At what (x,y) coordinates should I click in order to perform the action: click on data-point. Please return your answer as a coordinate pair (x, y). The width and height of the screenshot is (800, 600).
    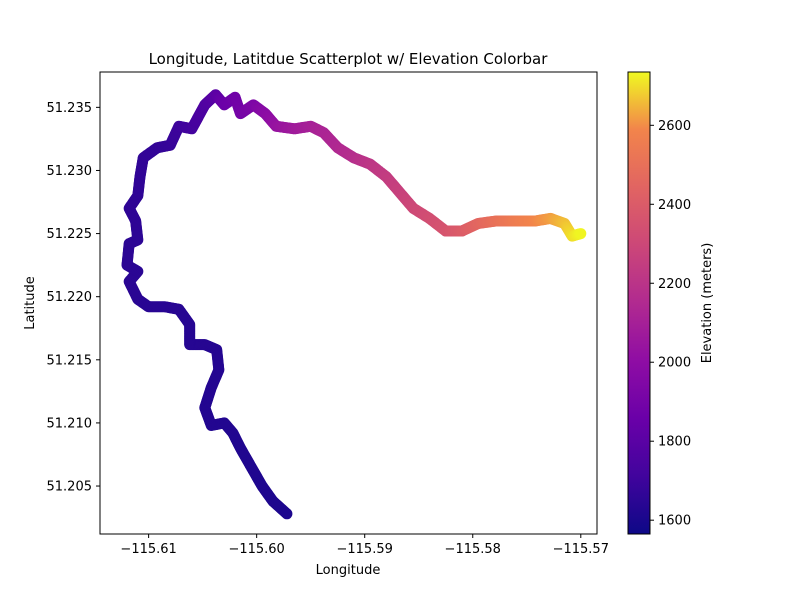
    Looking at the image, I should click on (581, 234).